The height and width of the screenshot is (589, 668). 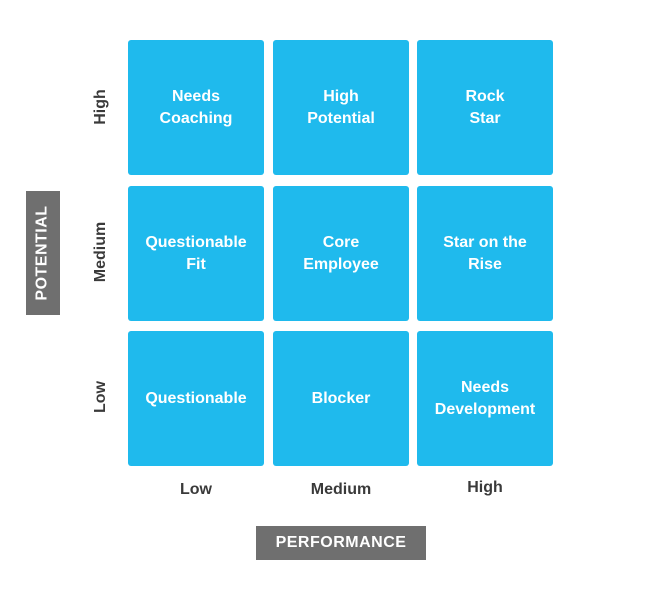 I want to click on row-label-low: Low, so click(x=100, y=397).